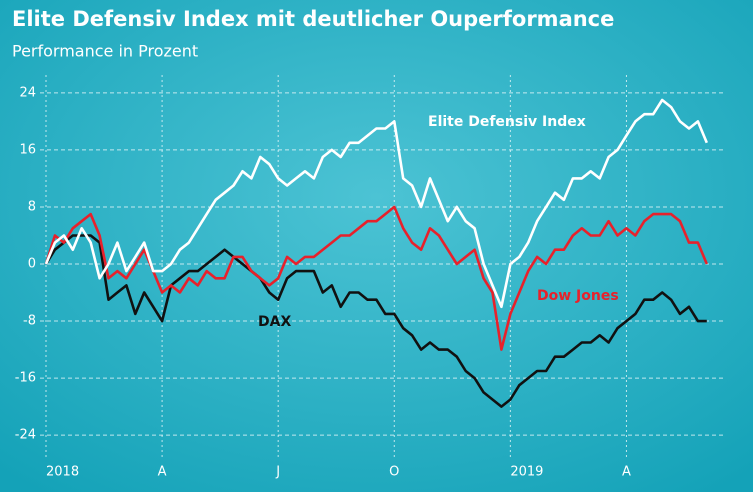 The height and width of the screenshot is (492, 753). I want to click on x-tick-label: J, so click(277, 472).